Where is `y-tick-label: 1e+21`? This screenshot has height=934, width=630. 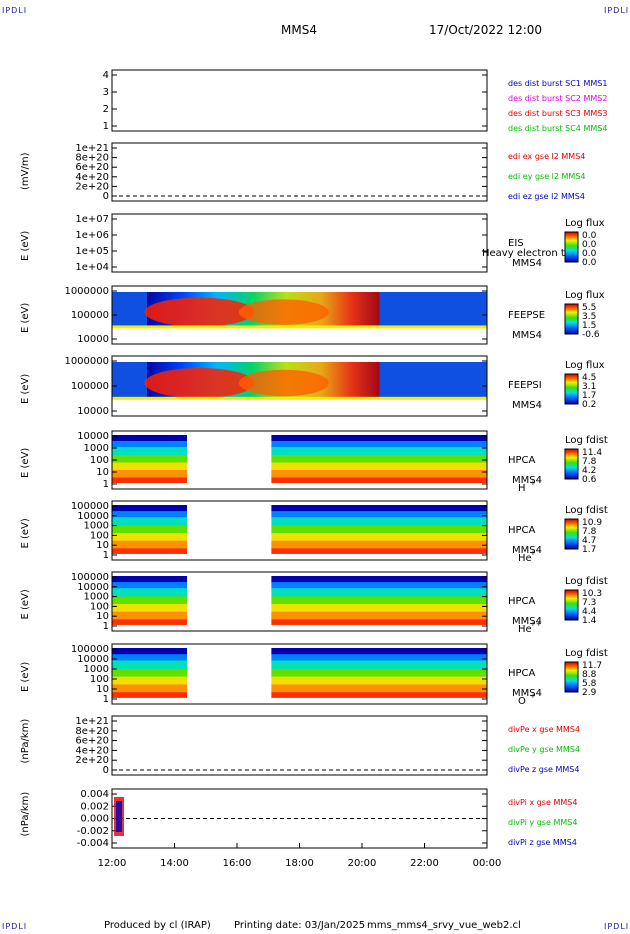
y-tick-label: 1e+21 is located at coordinates (92, 721).